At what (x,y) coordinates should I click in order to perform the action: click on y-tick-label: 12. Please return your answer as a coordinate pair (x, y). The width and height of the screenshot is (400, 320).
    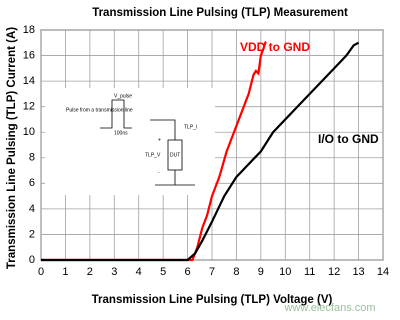
    Looking at the image, I should click on (29, 107).